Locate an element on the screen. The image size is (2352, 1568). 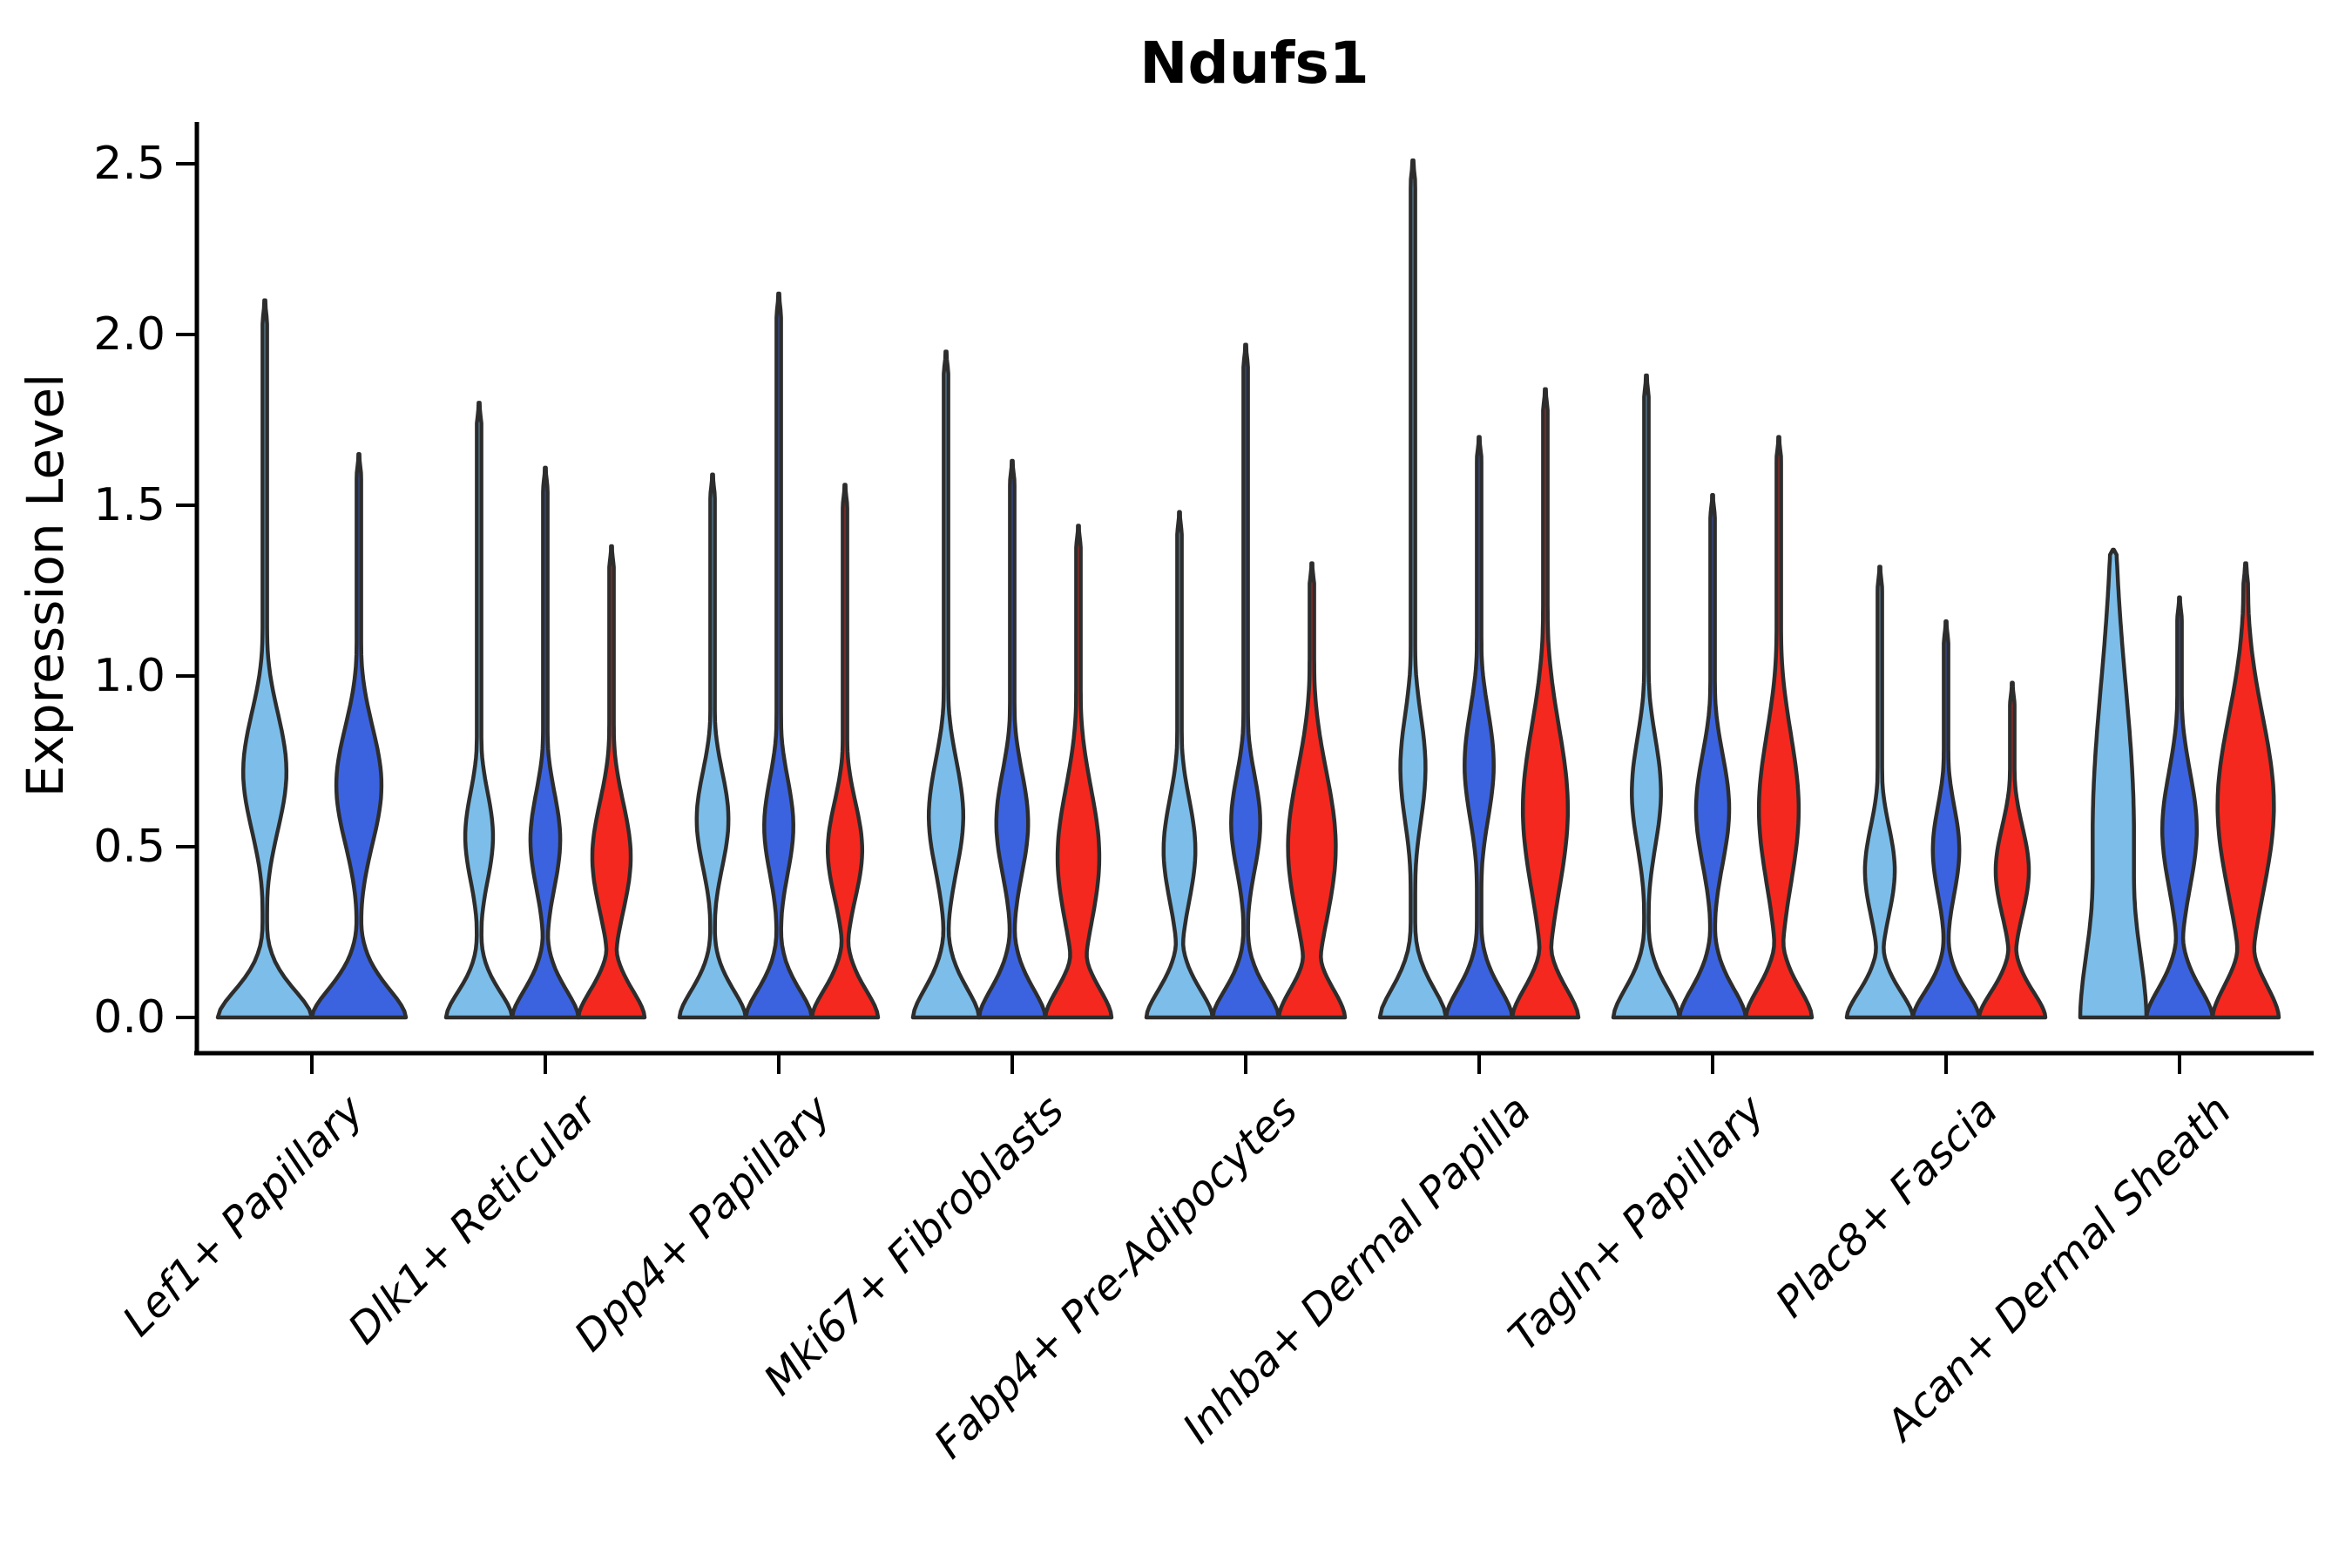
violin-mki67-fibroblasts-dark-blue is located at coordinates (1013, 739).